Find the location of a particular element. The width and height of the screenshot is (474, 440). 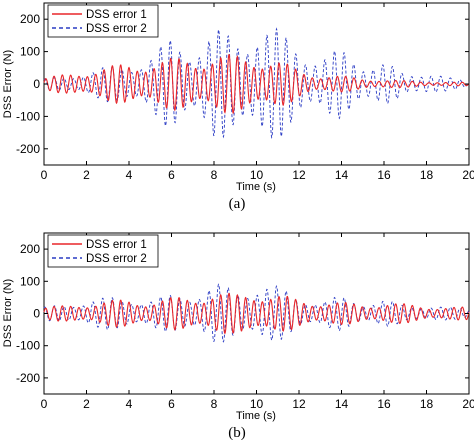

panel-a-y-tick-label--100: -100 is located at coordinates (28, 116).